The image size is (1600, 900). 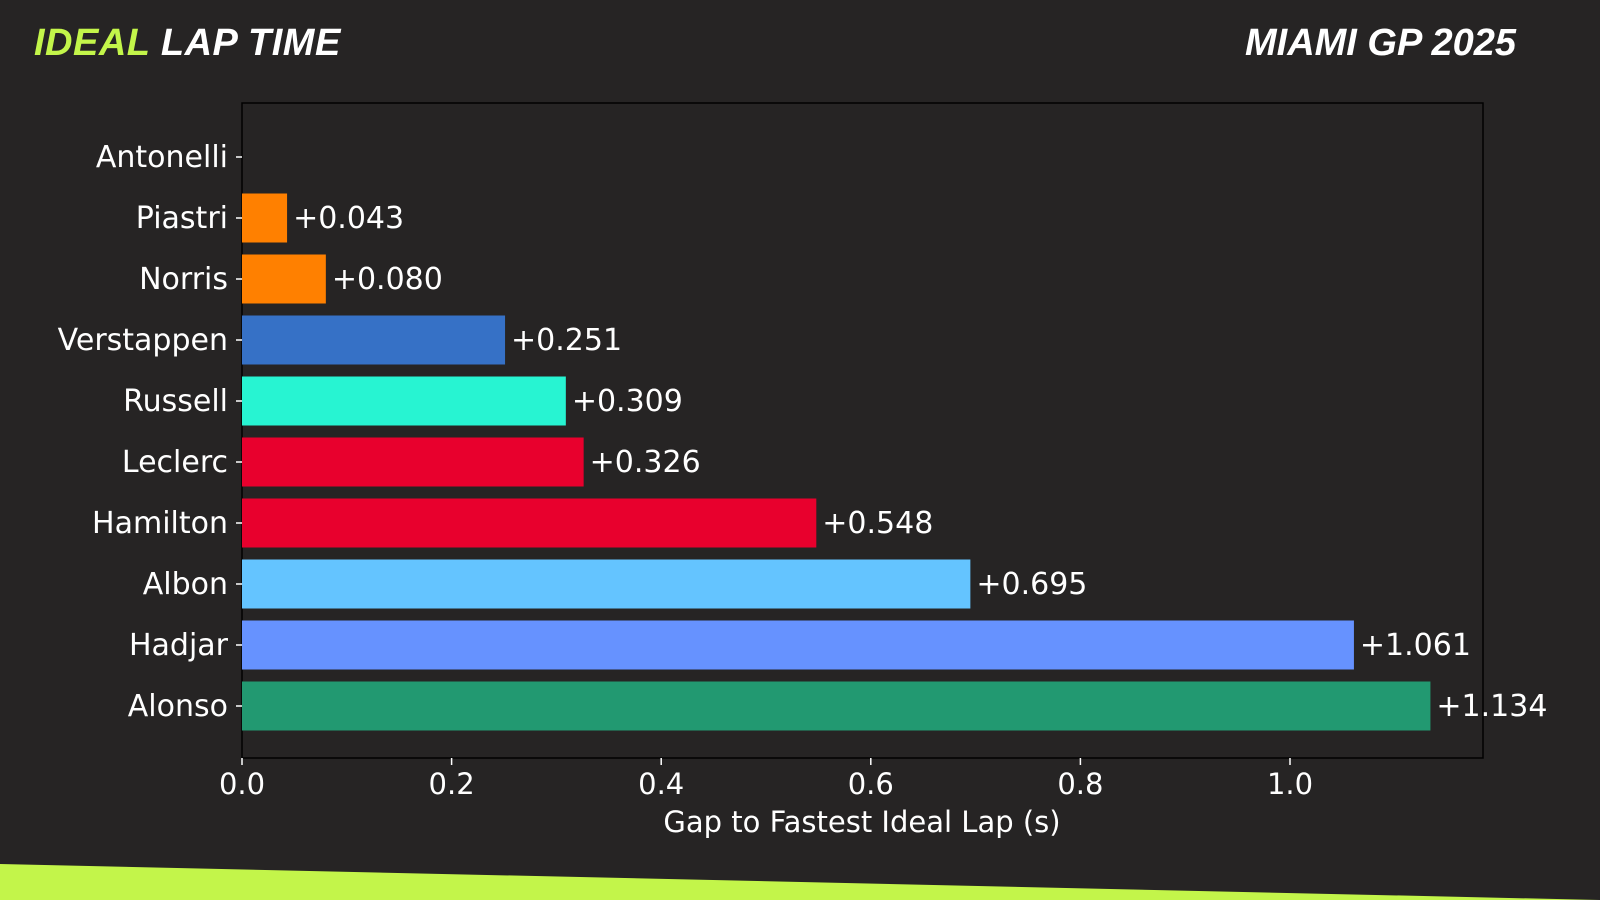 What do you see at coordinates (661, 784) in the screenshot?
I see `x-tick-label: 0.4` at bounding box center [661, 784].